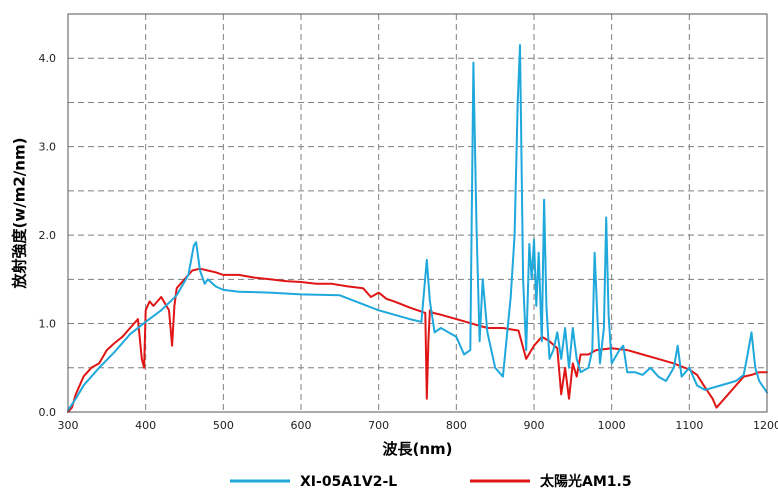 This screenshot has height=499, width=778. I want to click on y-tick-label: 2.0, so click(48, 235).